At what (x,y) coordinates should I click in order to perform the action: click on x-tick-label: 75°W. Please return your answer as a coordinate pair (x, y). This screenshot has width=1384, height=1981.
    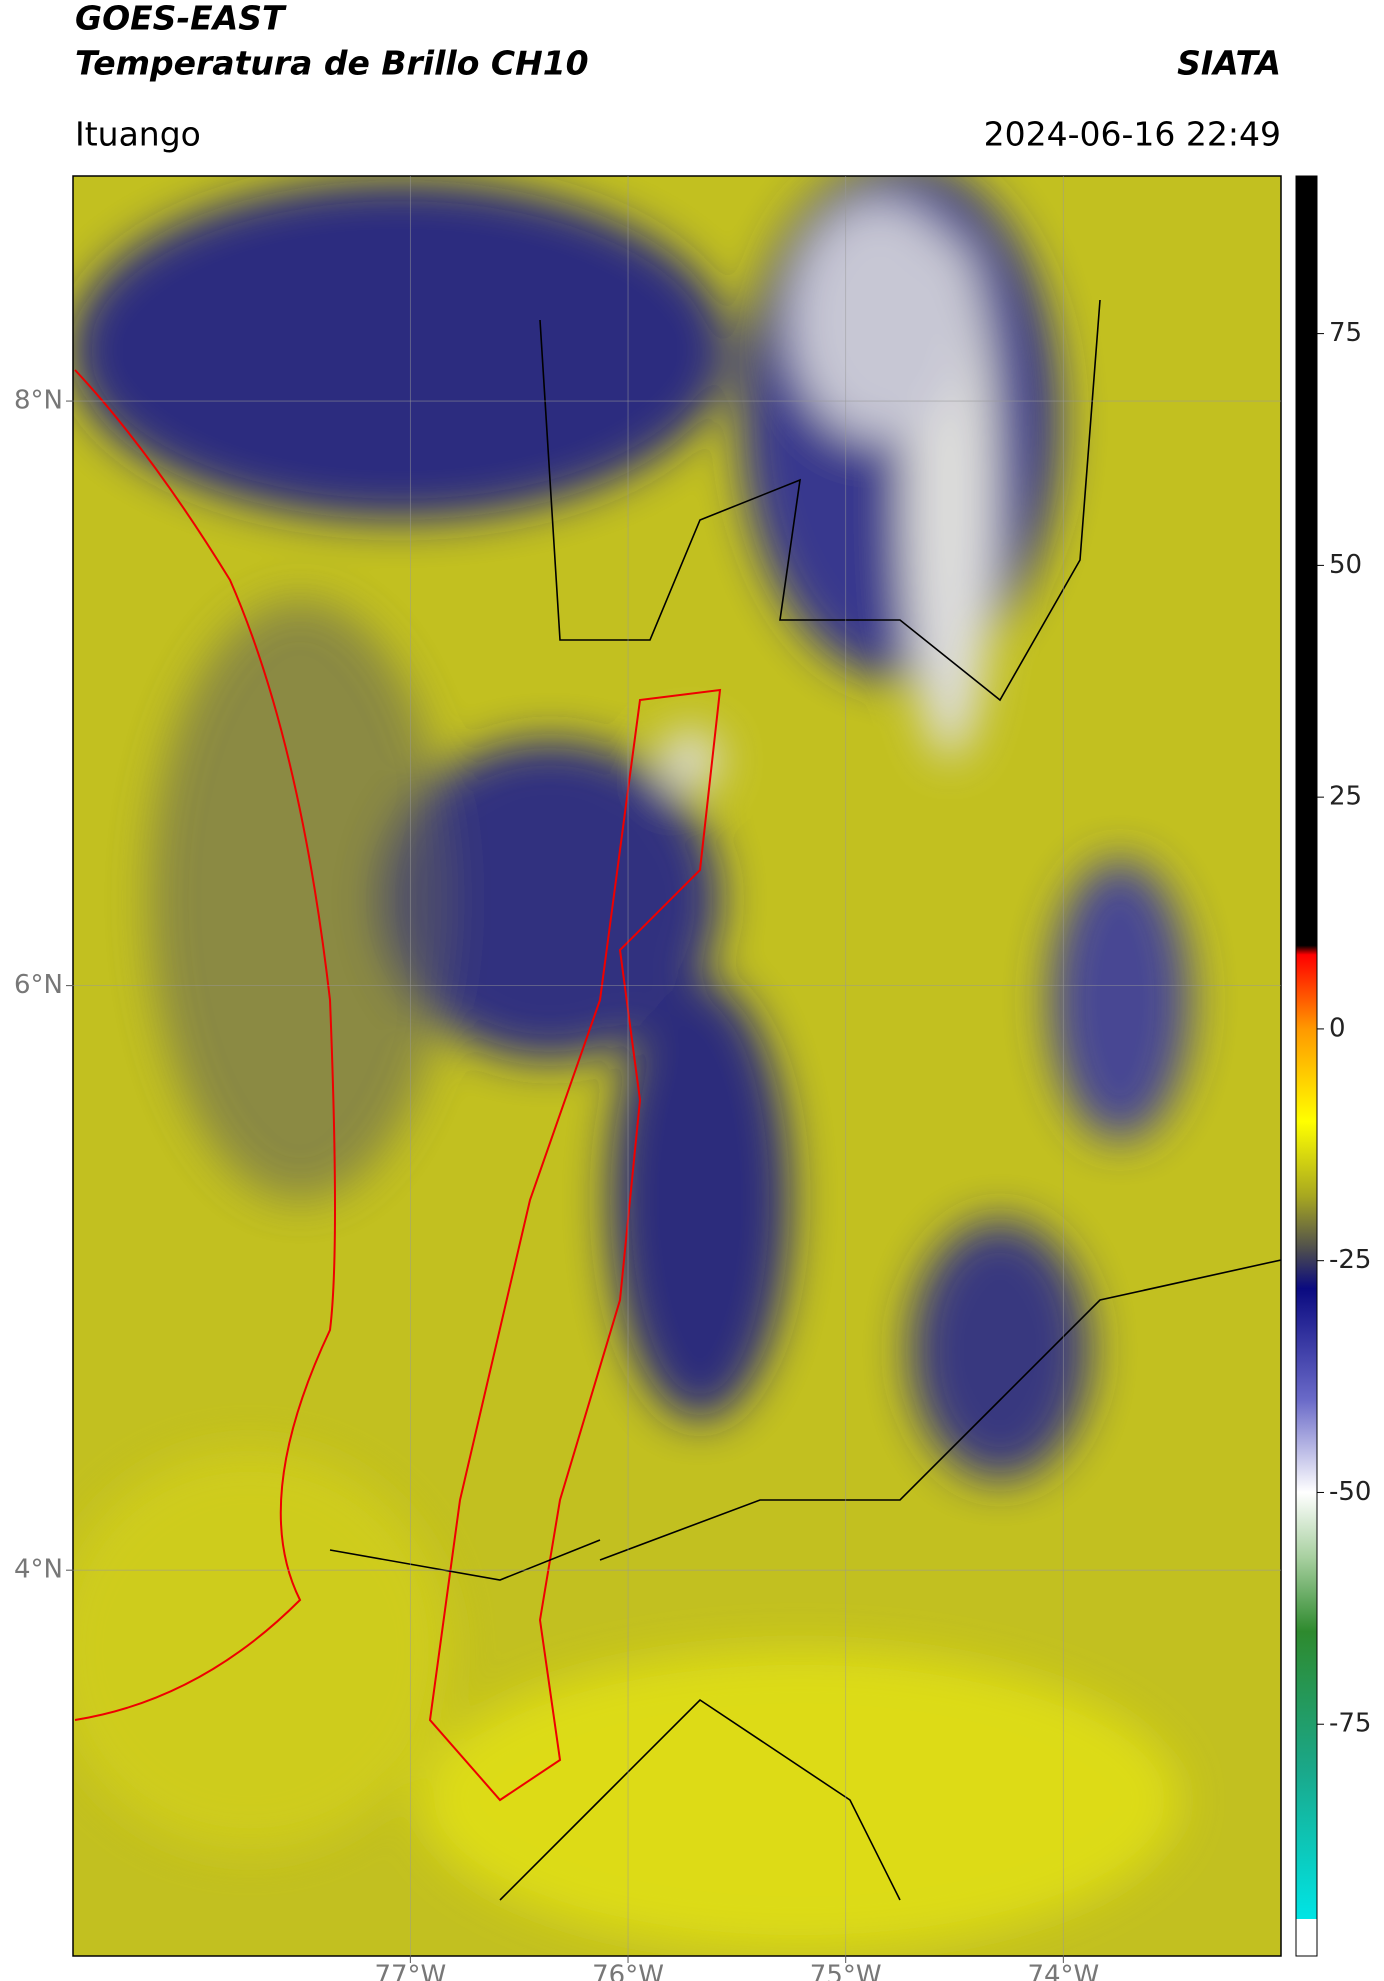
    Looking at the image, I should click on (846, 1971).